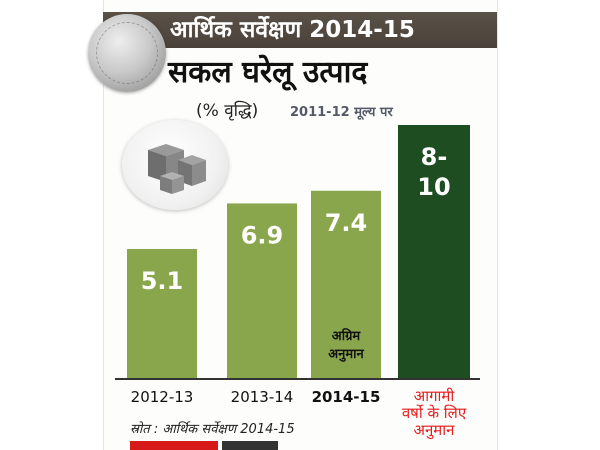 This screenshot has height=450, width=600. I want to click on bar-value-label-3: 8-10, so click(433, 172).